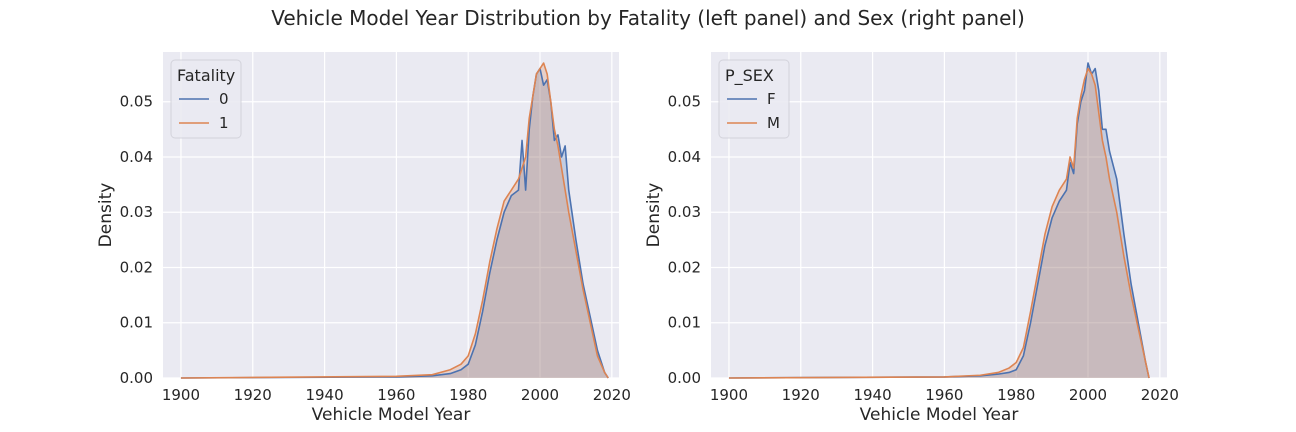 The height and width of the screenshot is (432, 1296). What do you see at coordinates (749, 76) in the screenshot?
I see `legend-title: P_SEX` at bounding box center [749, 76].